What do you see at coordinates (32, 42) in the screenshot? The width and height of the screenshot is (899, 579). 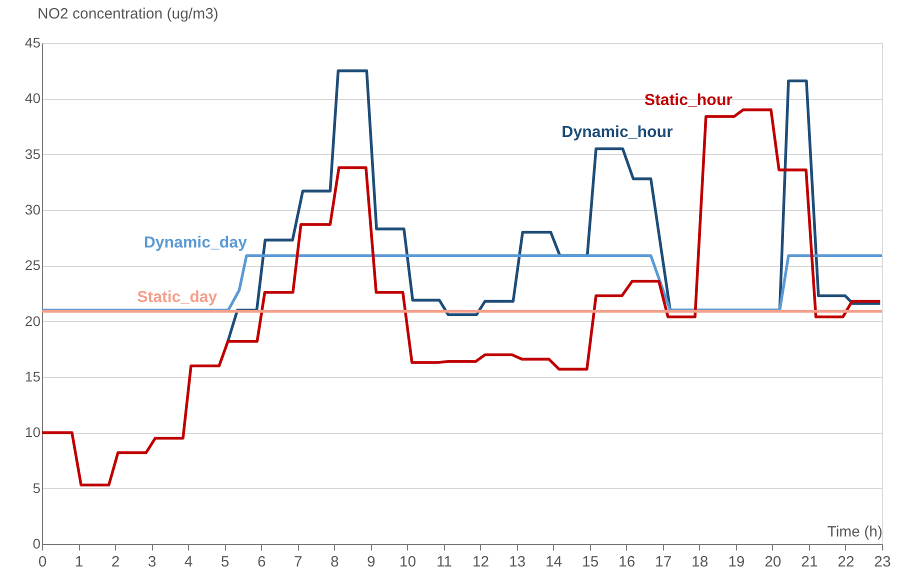 I see `y-tick-label: 45` at bounding box center [32, 42].